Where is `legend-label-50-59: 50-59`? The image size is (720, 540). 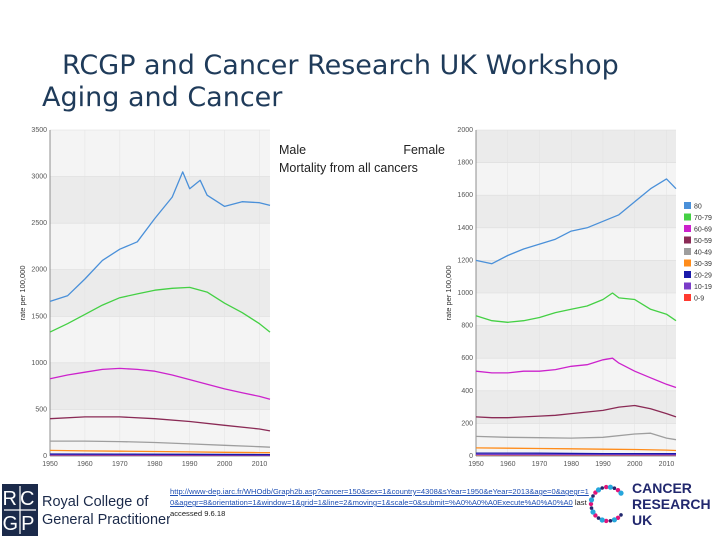
legend-label-50-59: 50-59 is located at coordinates (703, 241).